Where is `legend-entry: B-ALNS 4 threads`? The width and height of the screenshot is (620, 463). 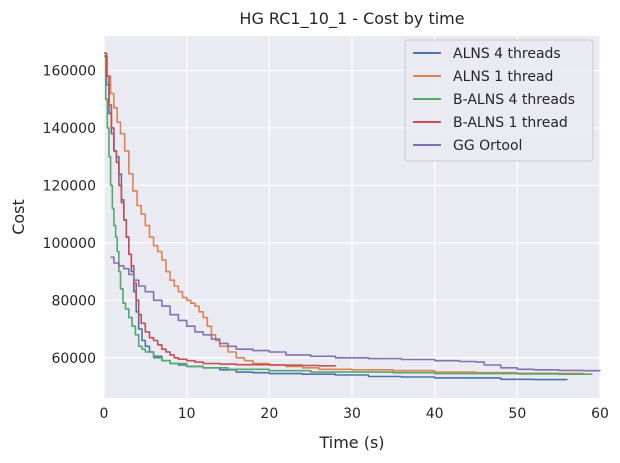 legend-entry: B-ALNS 4 threads is located at coordinates (514, 100).